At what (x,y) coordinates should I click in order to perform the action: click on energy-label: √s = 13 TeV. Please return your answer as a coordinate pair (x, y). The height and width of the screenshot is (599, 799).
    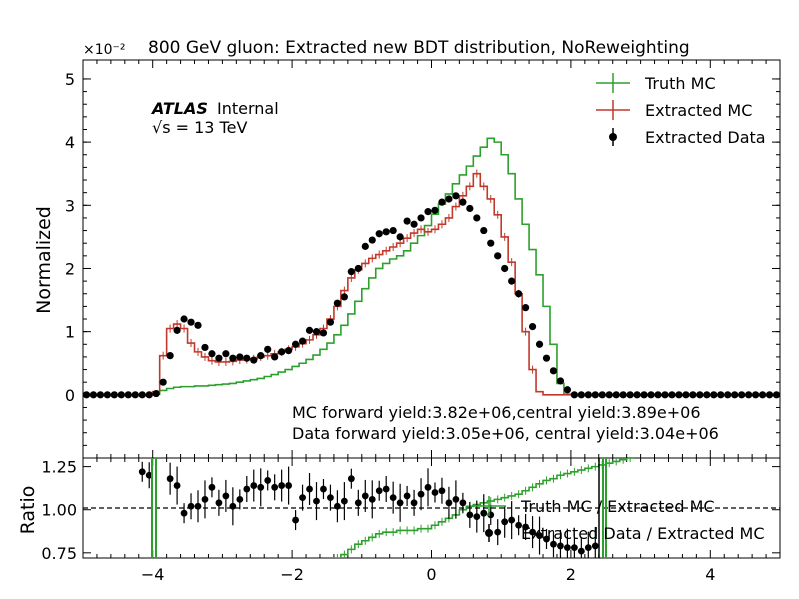
    Looking at the image, I should click on (199, 127).